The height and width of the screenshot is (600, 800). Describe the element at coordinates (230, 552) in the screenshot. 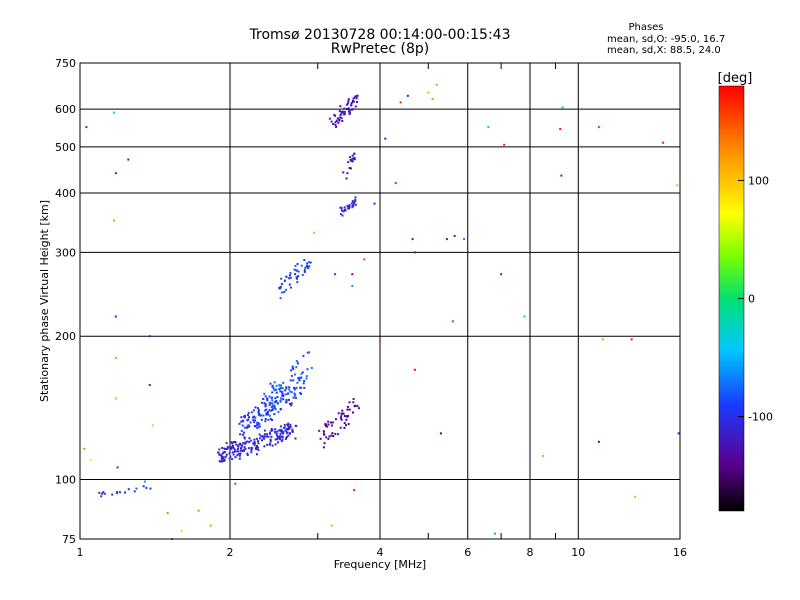

I see `x-tick-label: 2` at that location.